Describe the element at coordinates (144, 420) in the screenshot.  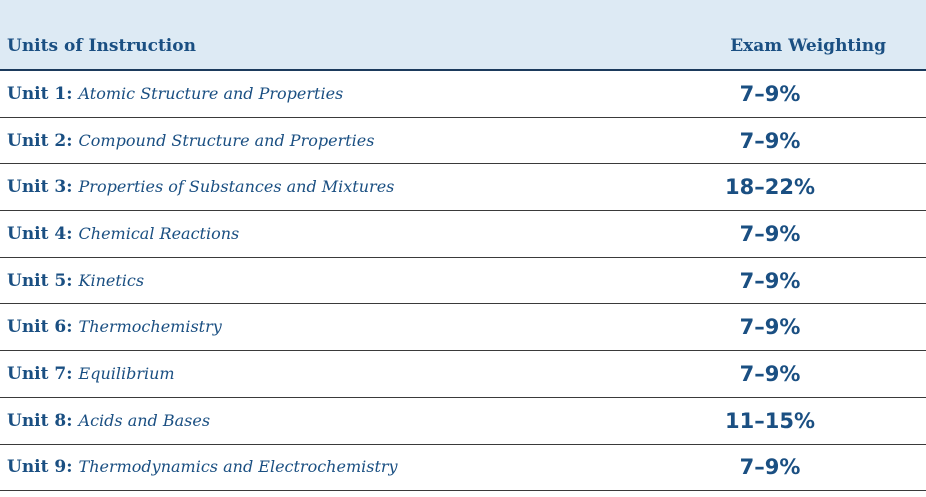
I see `unit-title: Acids and Bases` at that location.